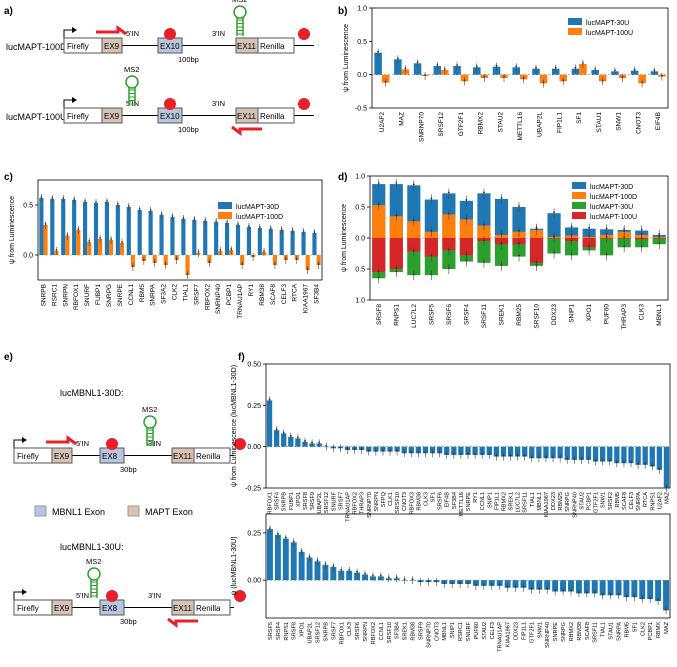 The height and width of the screenshot is (667, 677). I want to click on x-tick-label: DDX23, so click(554, 501).